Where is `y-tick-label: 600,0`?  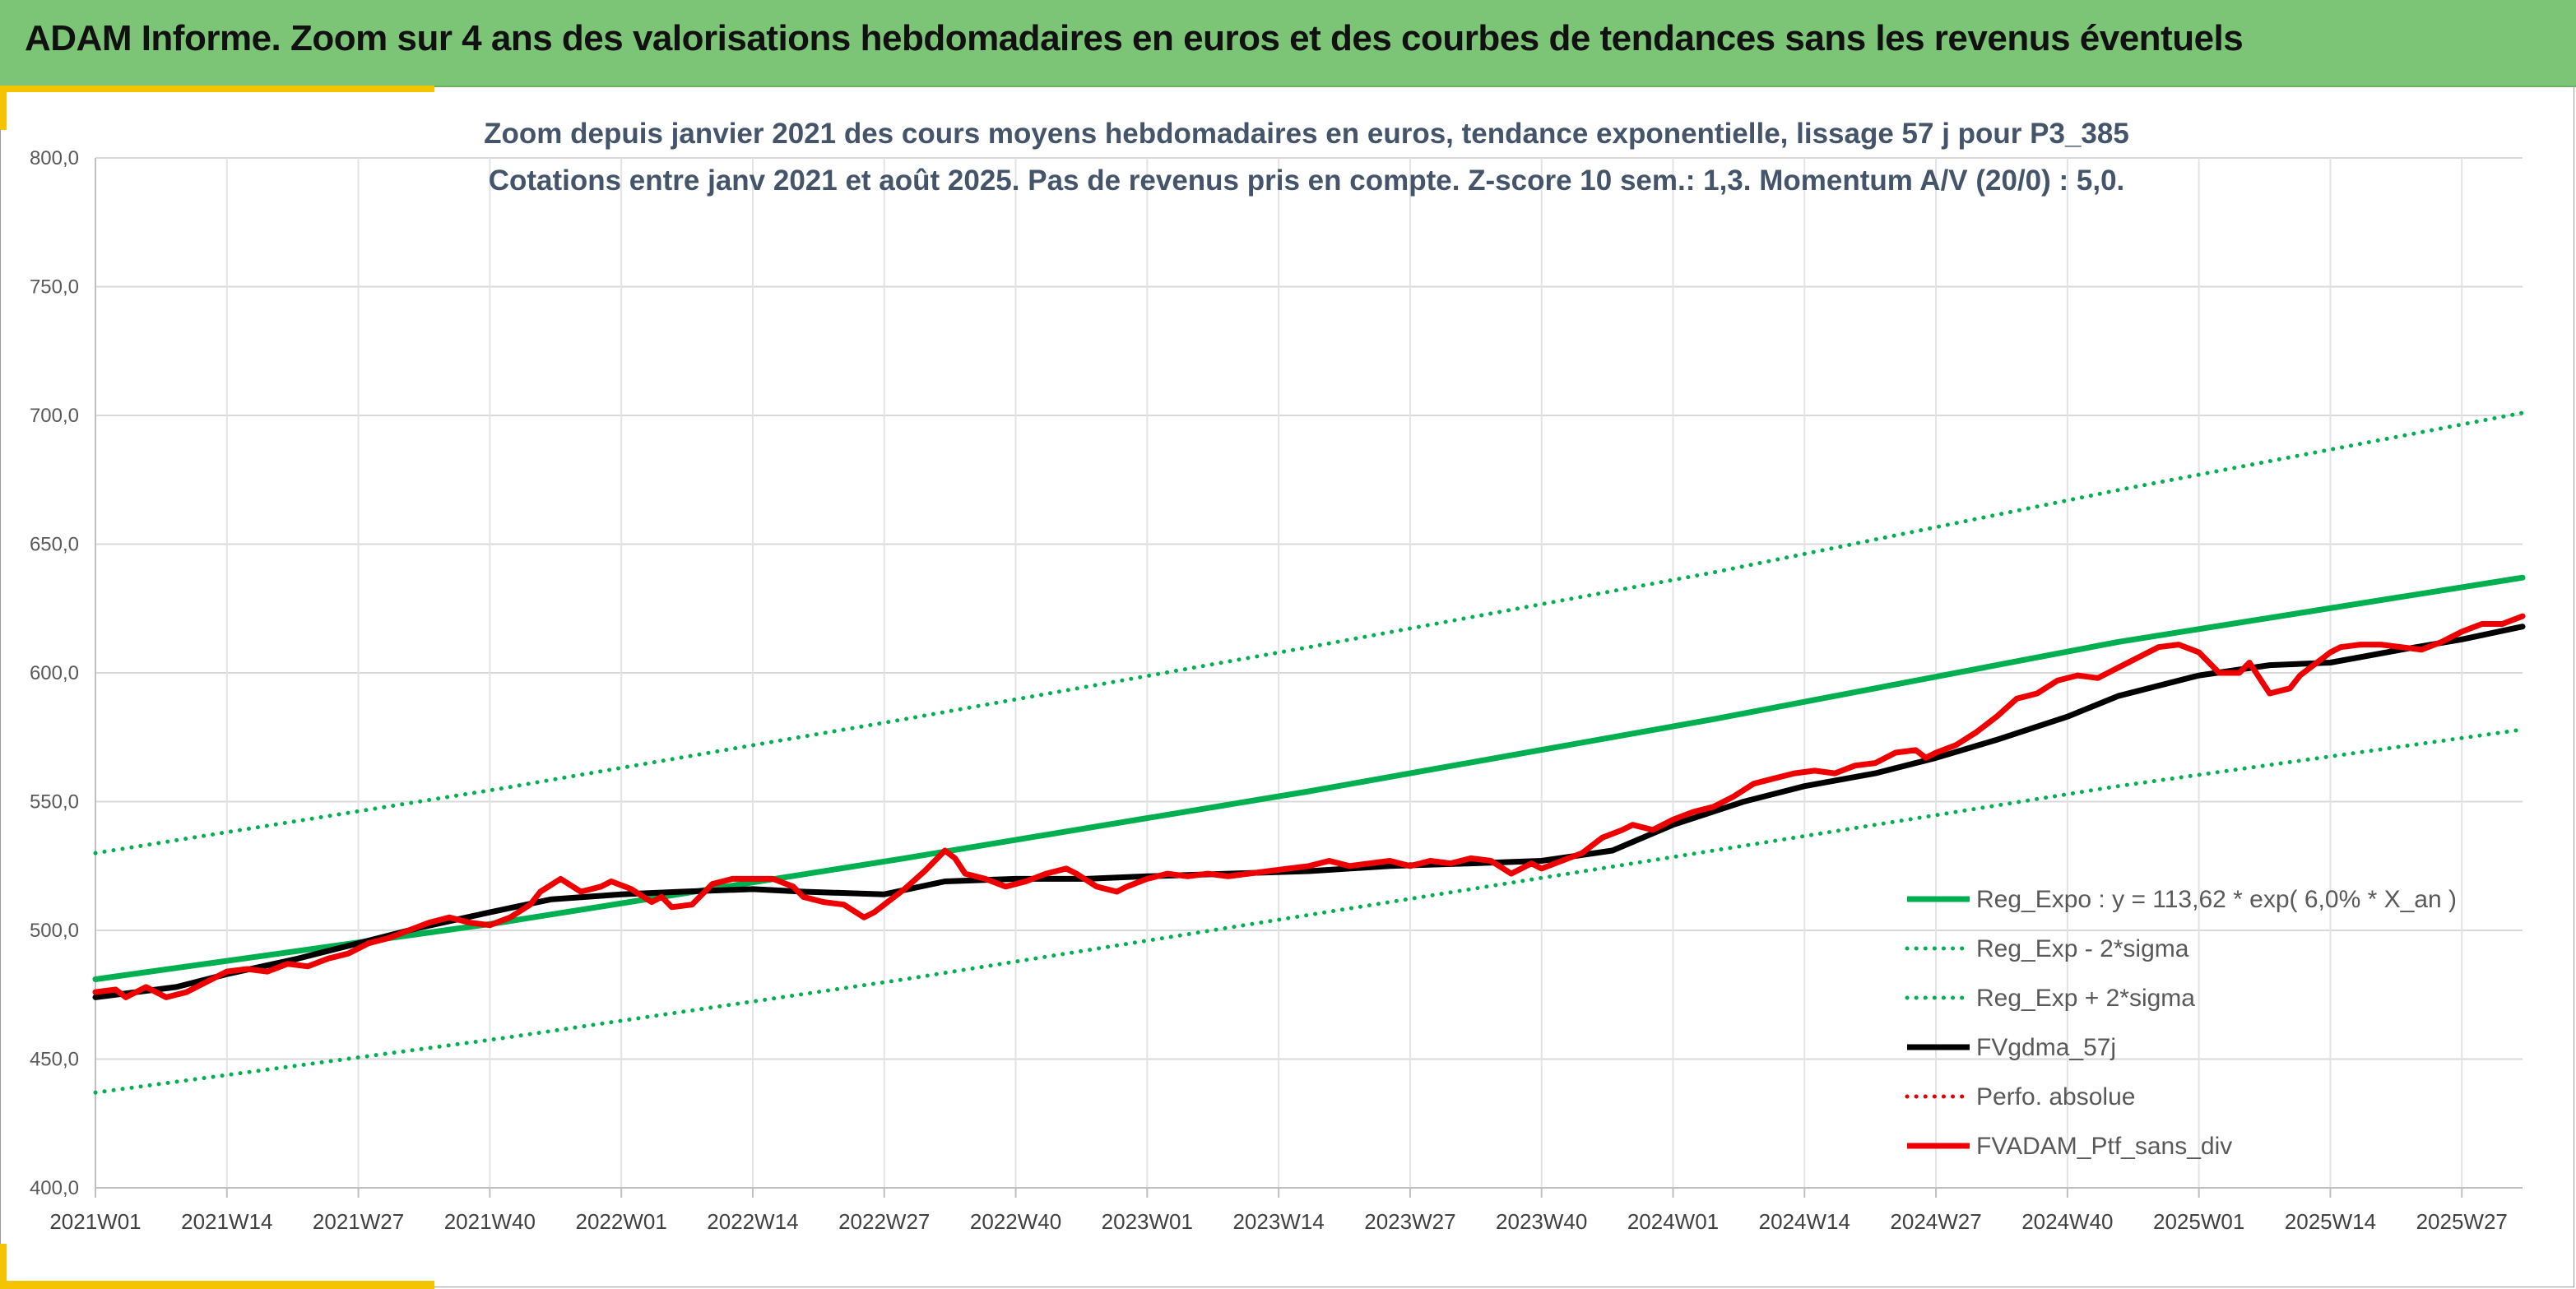
y-tick-label: 600,0 is located at coordinates (55, 673).